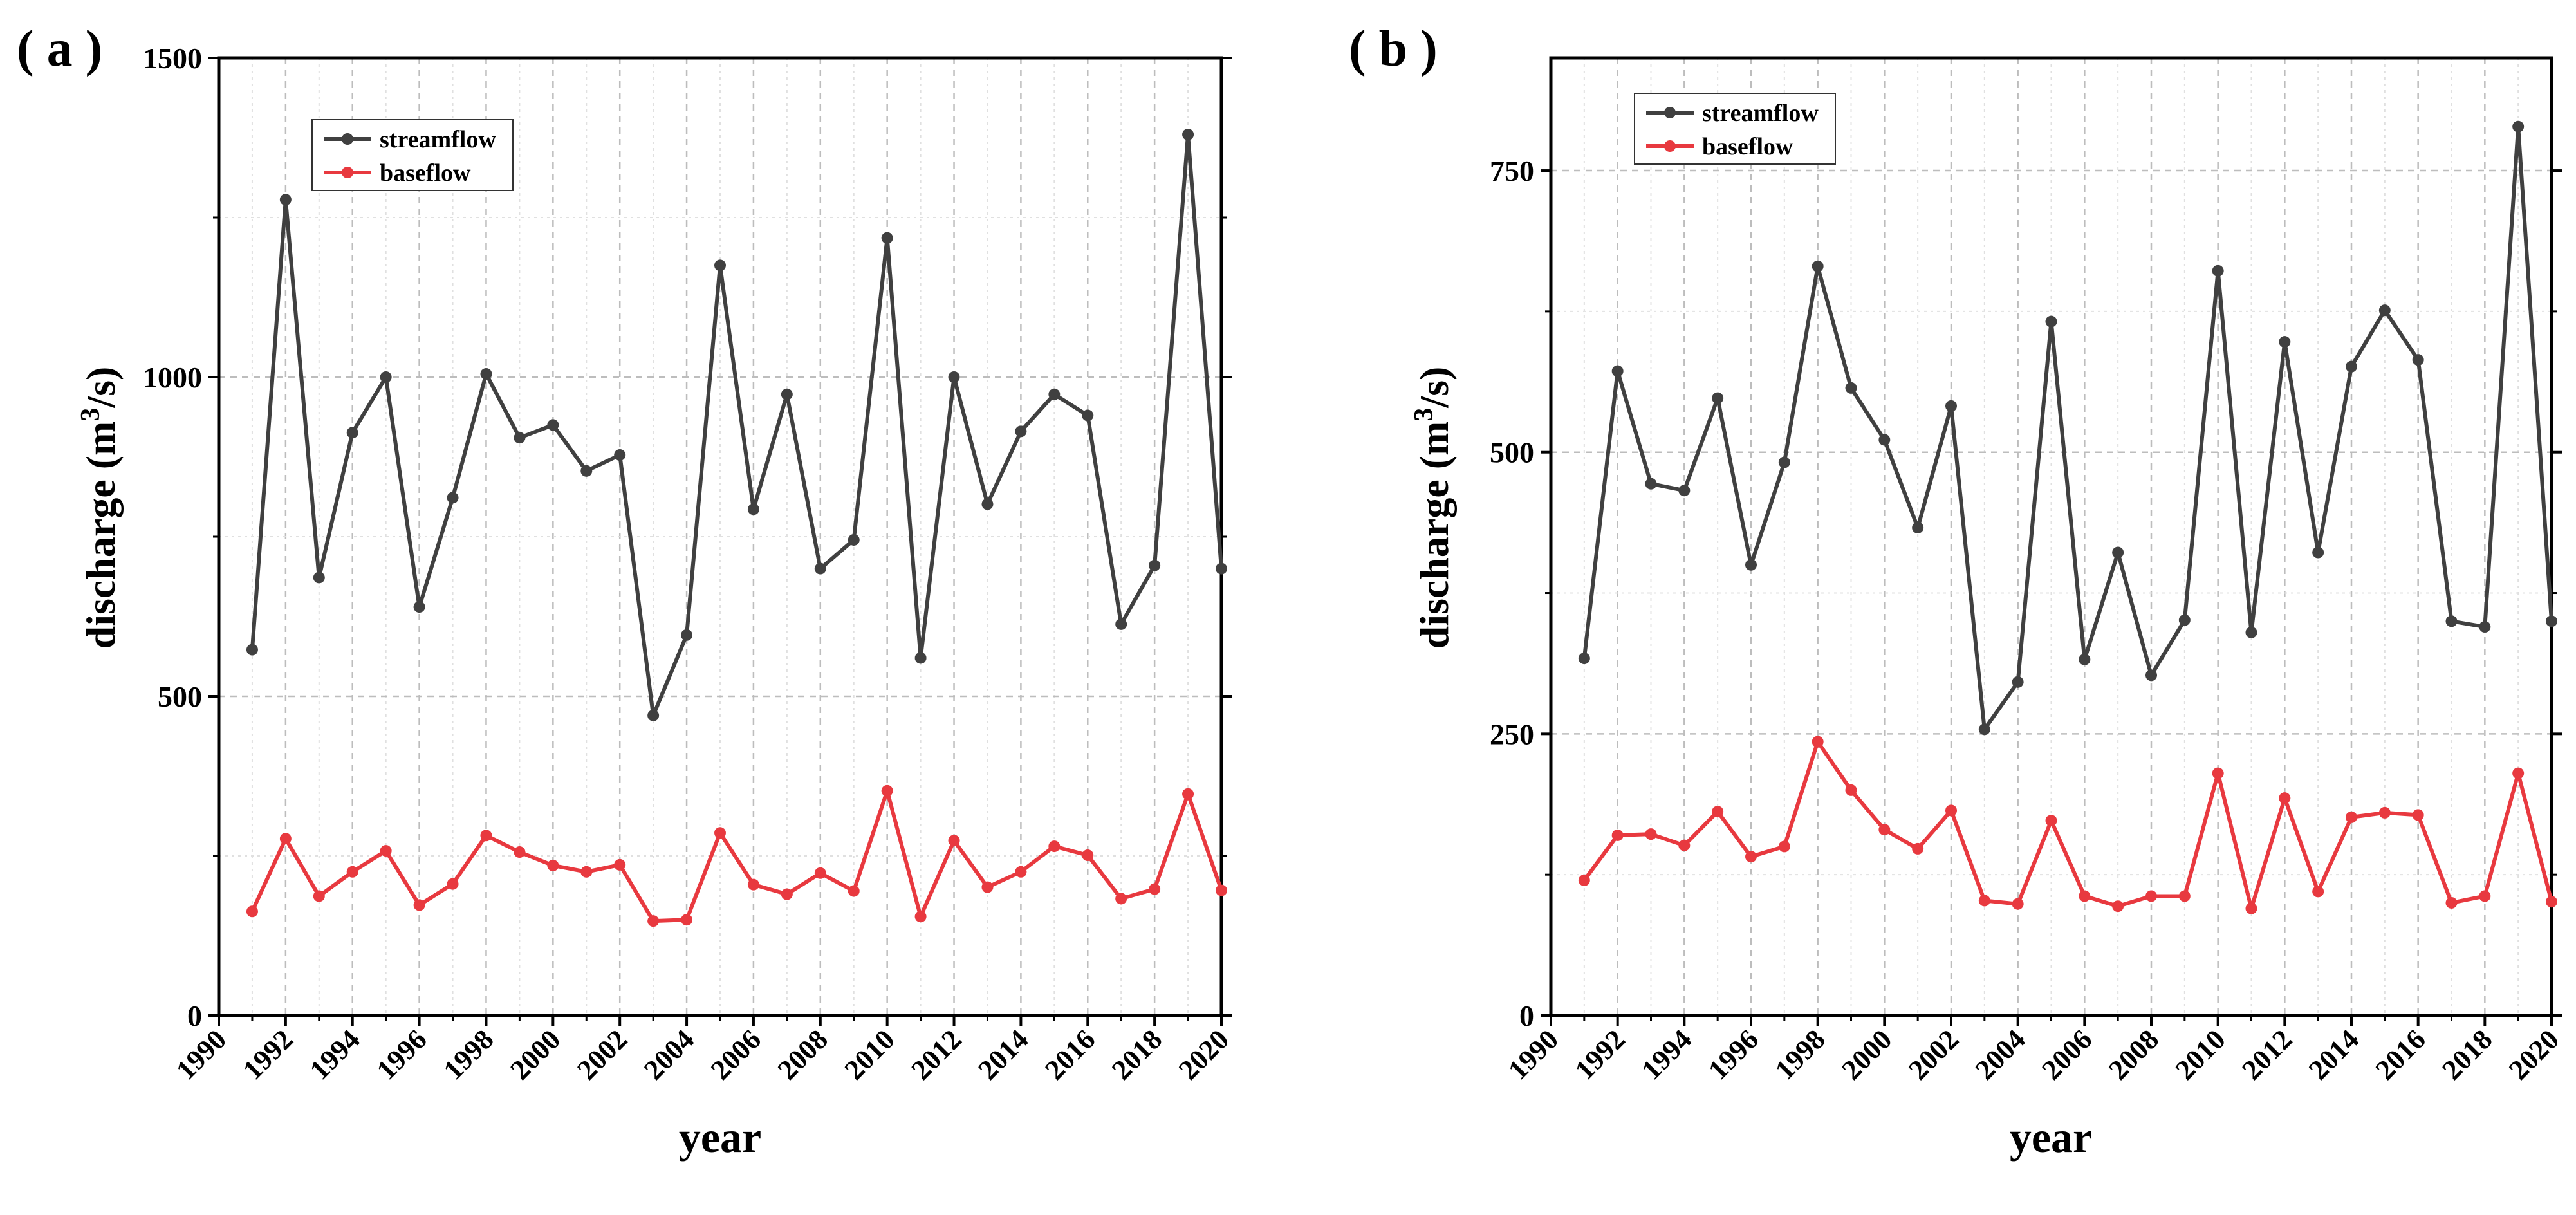 The image size is (2576, 1215). What do you see at coordinates (2467, 1054) in the screenshot?
I see `x-tick-label: 2018` at bounding box center [2467, 1054].